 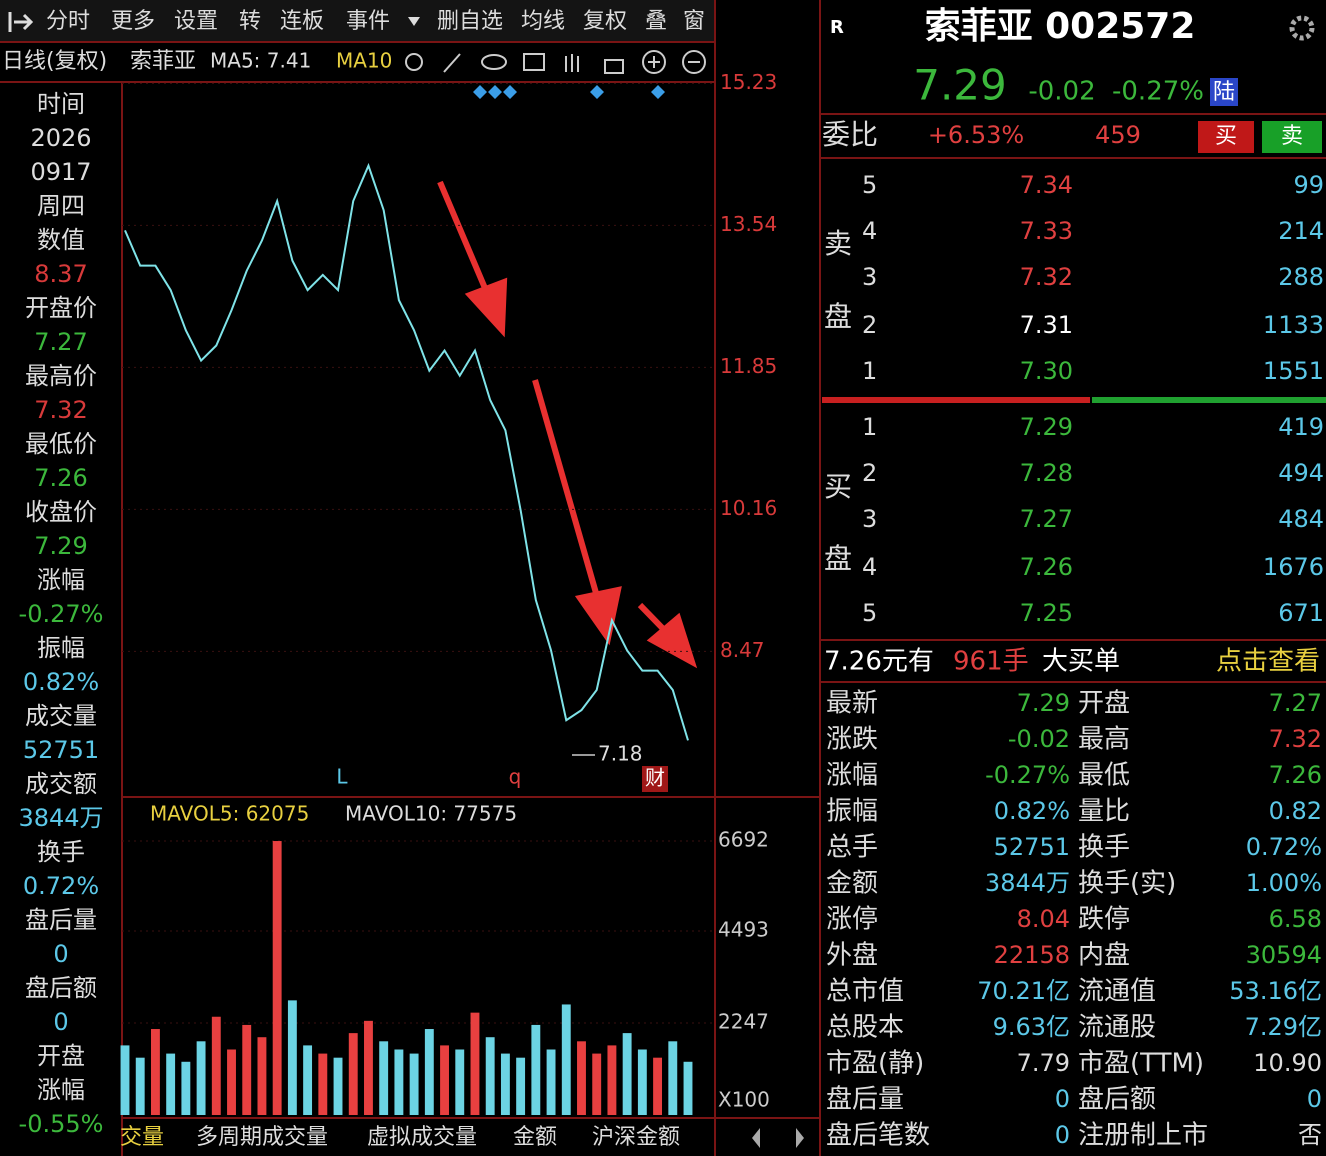 I want to click on info-text: 0.82%, so click(x=61, y=682).